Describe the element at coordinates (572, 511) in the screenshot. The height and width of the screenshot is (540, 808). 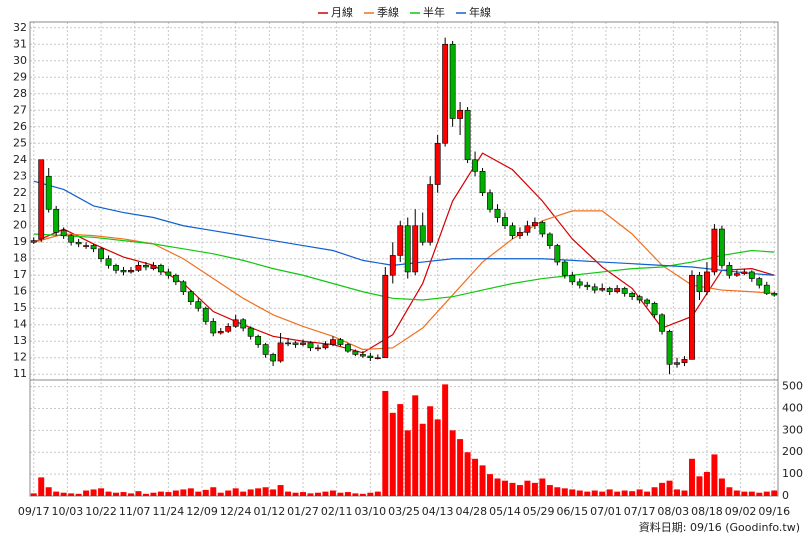
I see `x-tick-label: 06/15` at that location.